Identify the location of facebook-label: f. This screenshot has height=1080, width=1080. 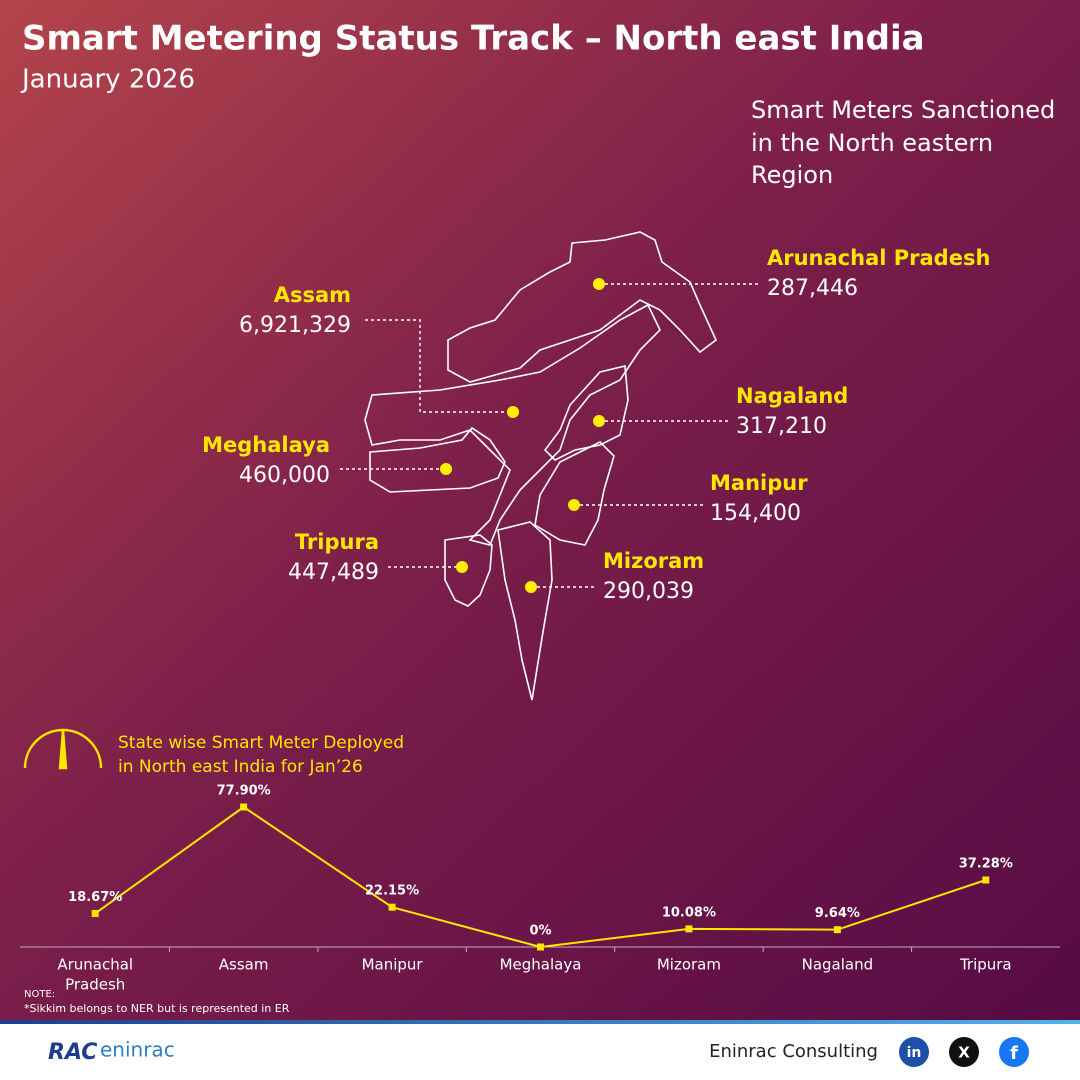
(1014, 1053).